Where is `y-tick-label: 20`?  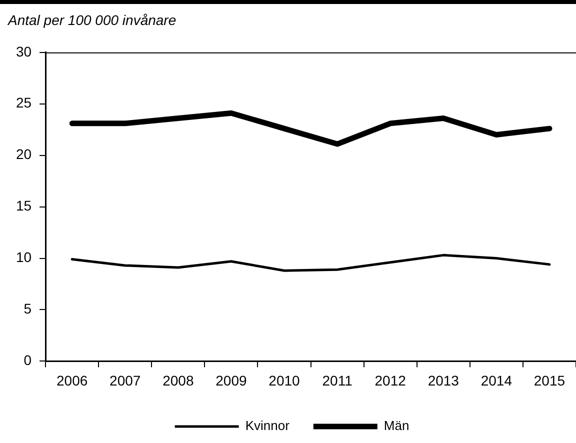
y-tick-label: 20 is located at coordinates (24, 154).